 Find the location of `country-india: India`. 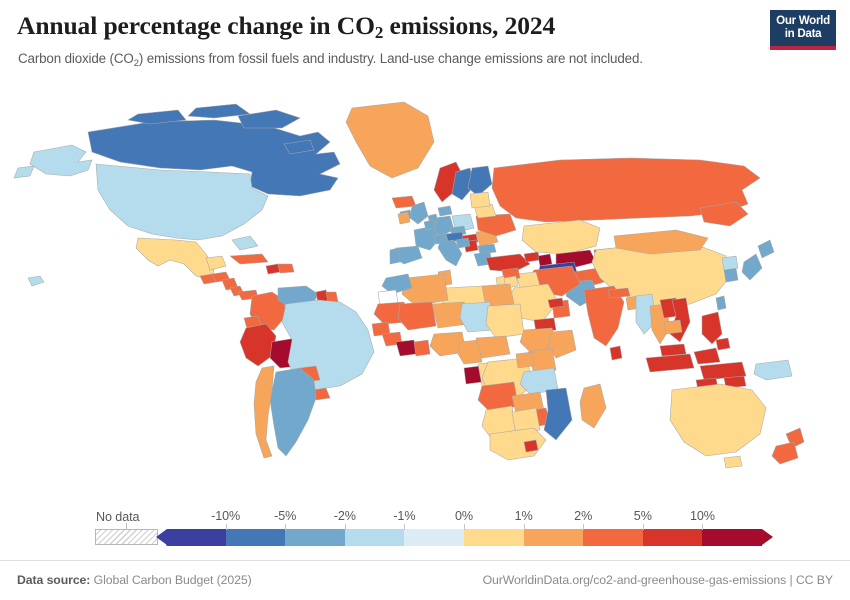

country-india: India is located at coordinates (604, 316).